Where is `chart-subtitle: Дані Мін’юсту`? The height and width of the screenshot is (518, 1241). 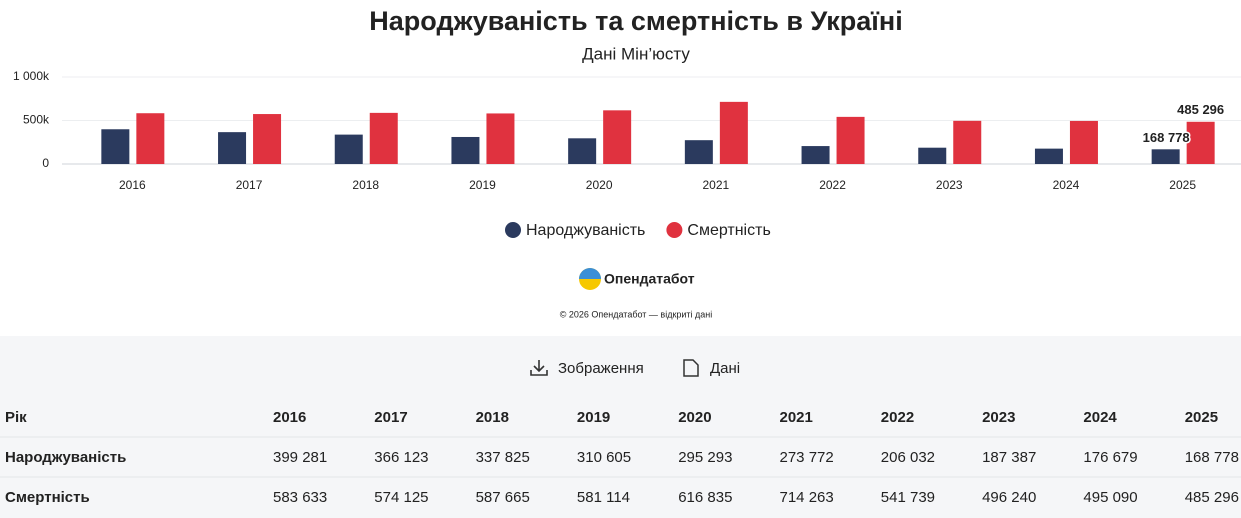
chart-subtitle: Дані Мін’юсту is located at coordinates (636, 53).